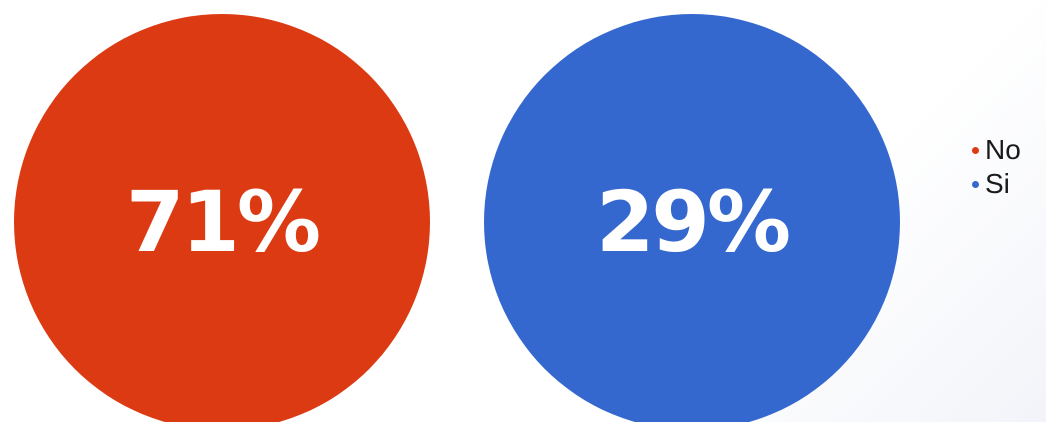 The height and width of the screenshot is (422, 1046). What do you see at coordinates (1003, 149) in the screenshot?
I see `legend-label-no: No` at bounding box center [1003, 149].